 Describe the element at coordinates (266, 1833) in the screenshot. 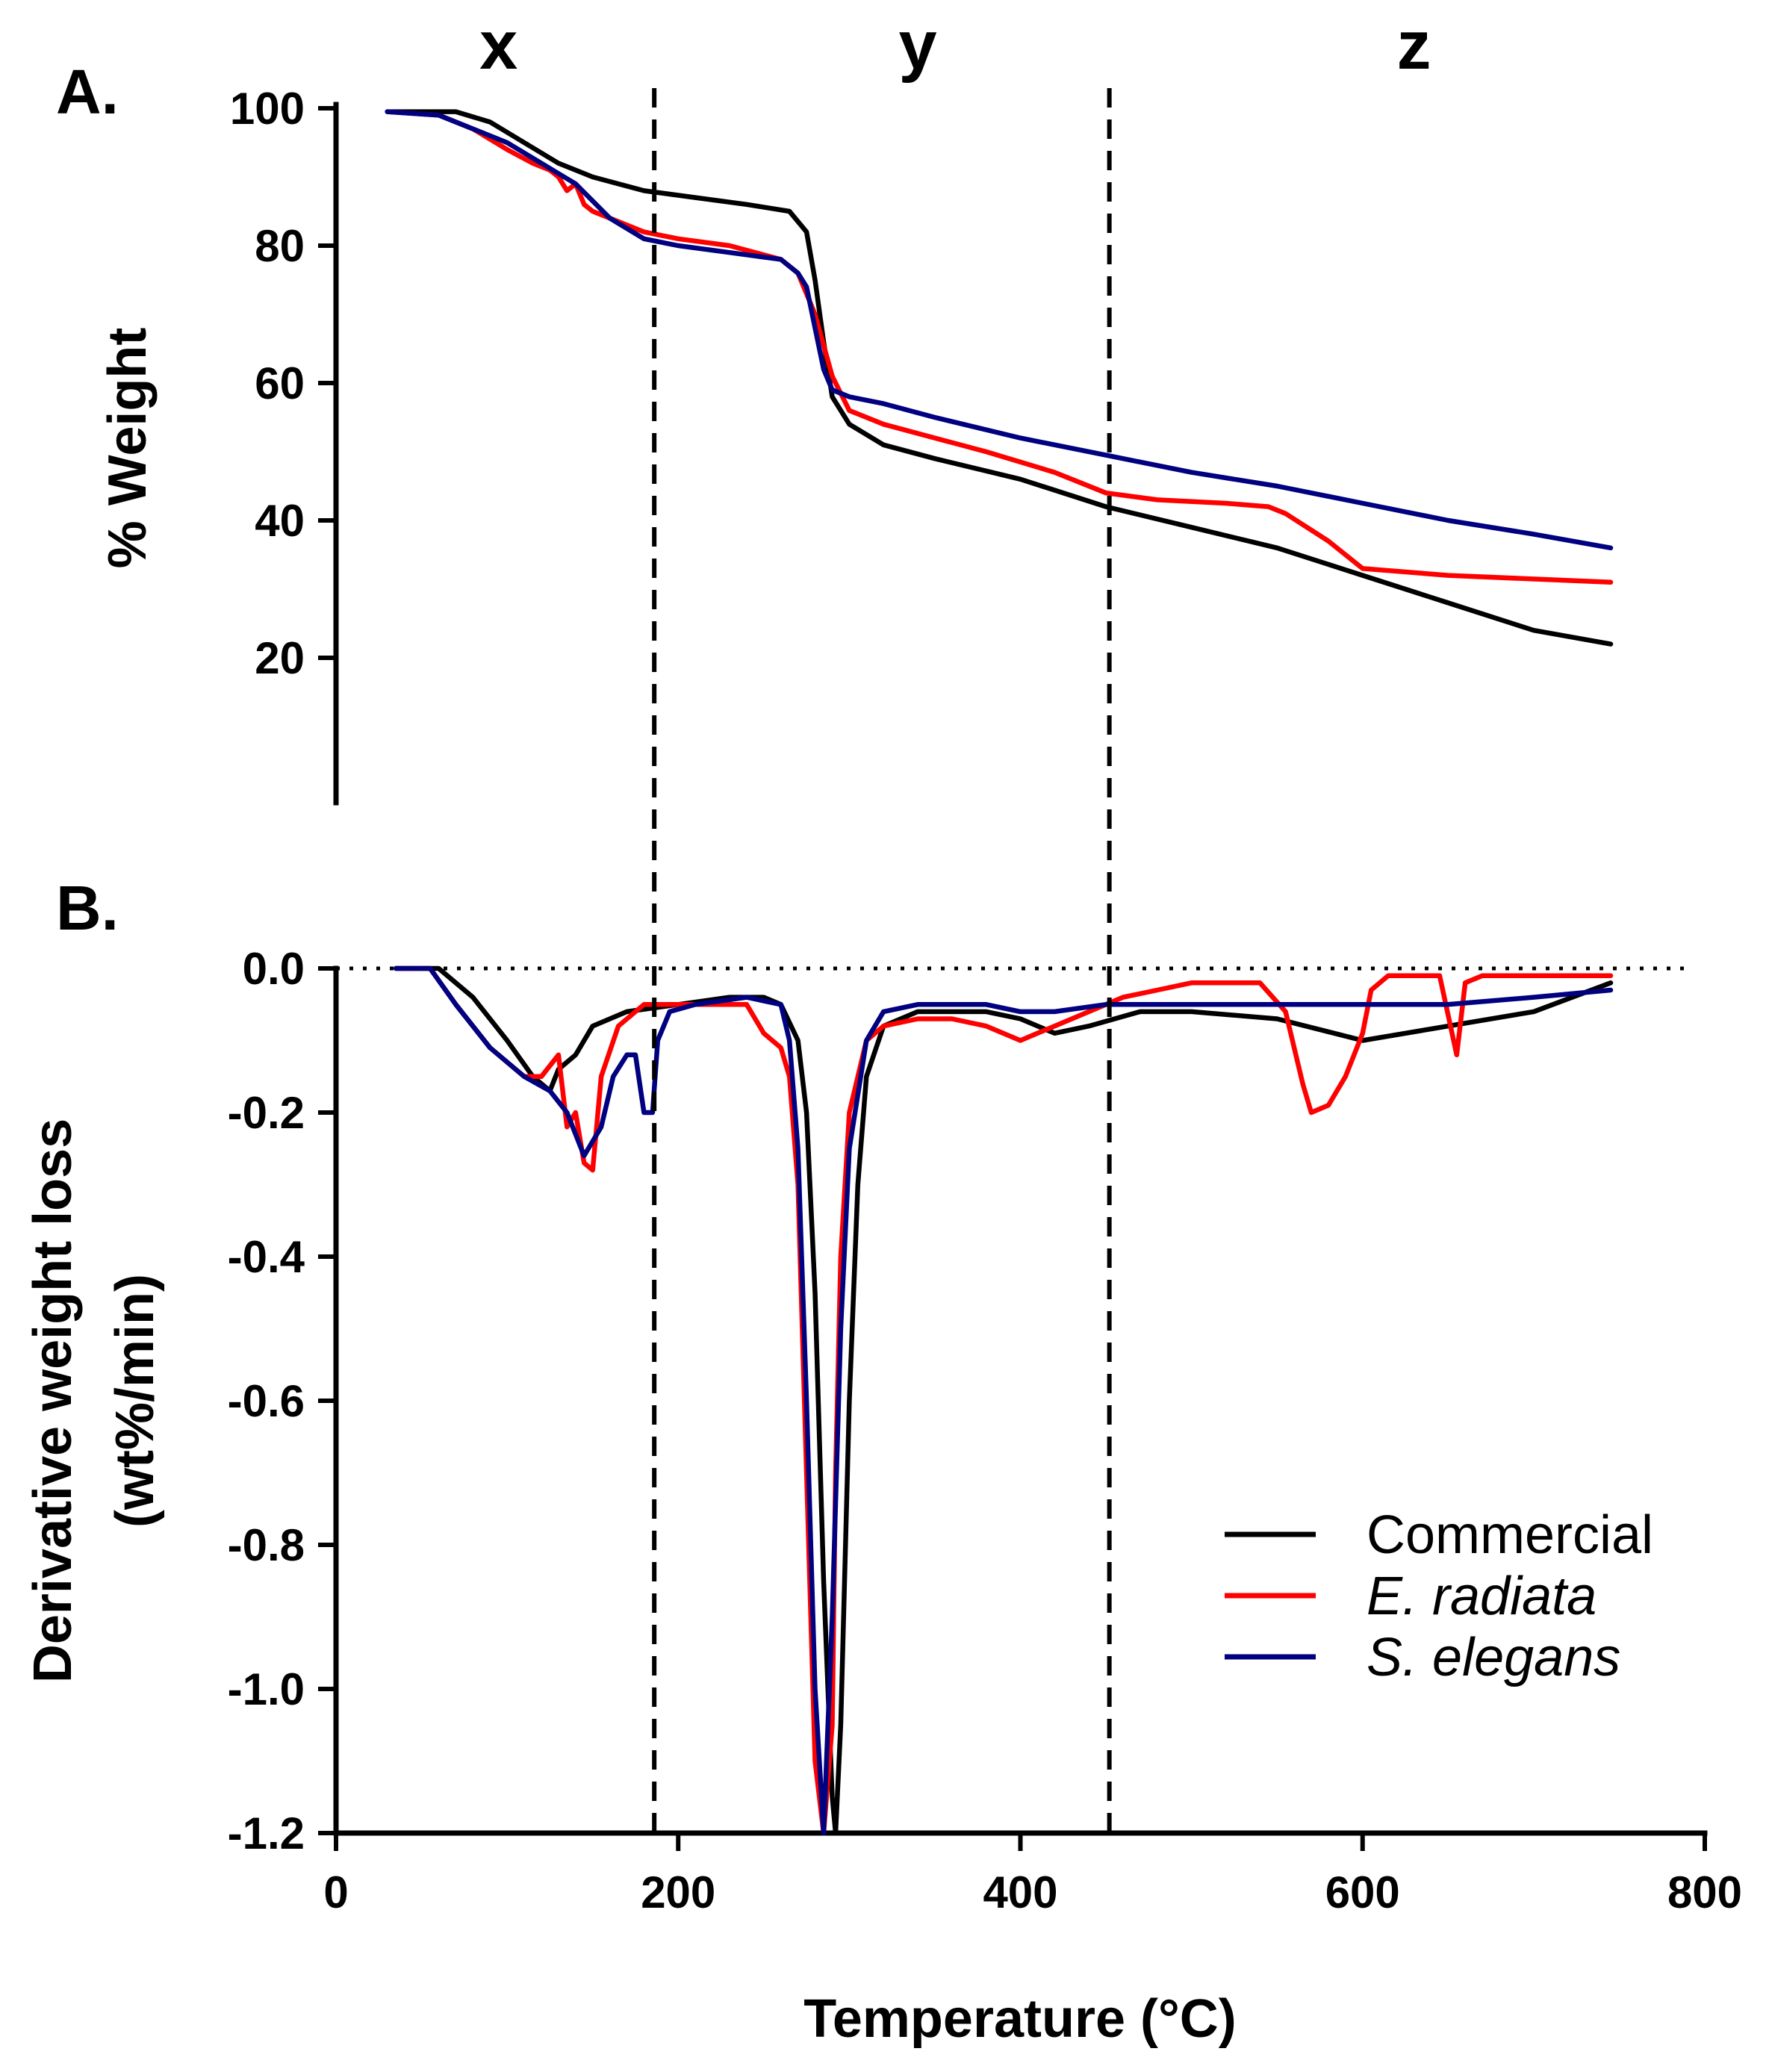

I see `panel-b-y-tick-label: -1.2` at that location.